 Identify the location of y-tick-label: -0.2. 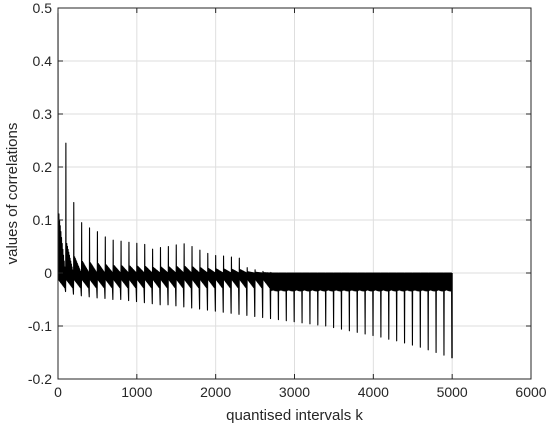
(40, 379).